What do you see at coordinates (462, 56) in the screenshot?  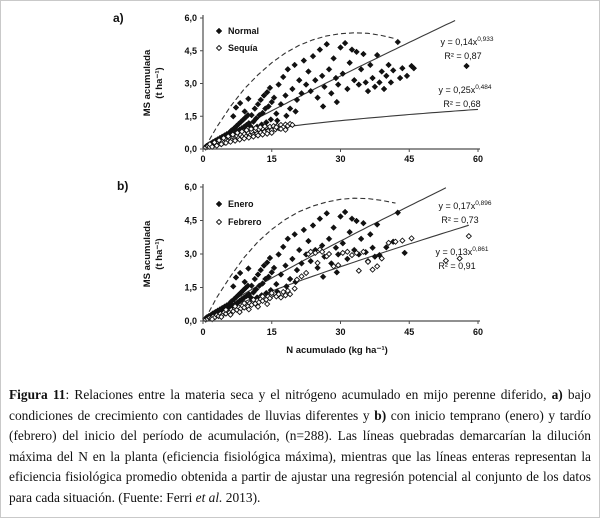 I see `fit-r2: R² = 0,87` at bounding box center [462, 56].